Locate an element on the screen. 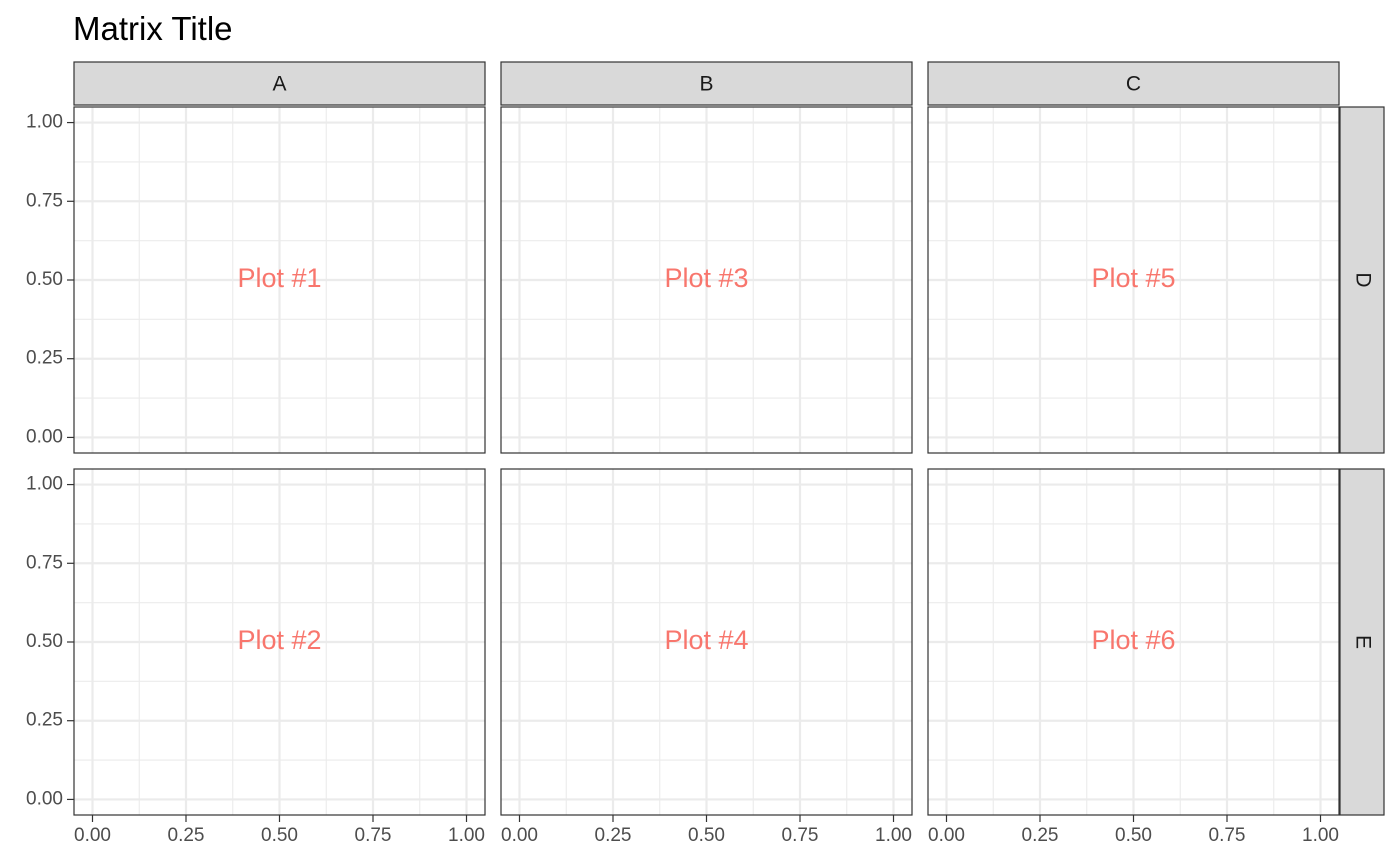  panel-text-label: Plot #3 is located at coordinates (706, 278).